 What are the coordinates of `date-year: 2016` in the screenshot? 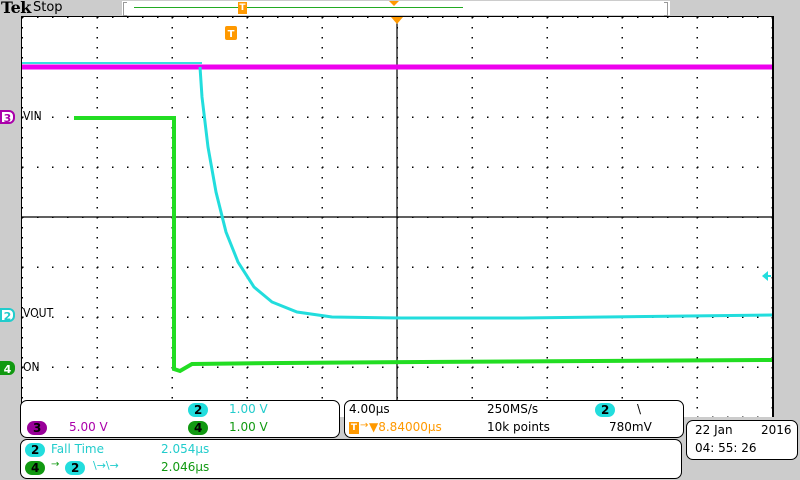 It's located at (776, 430).